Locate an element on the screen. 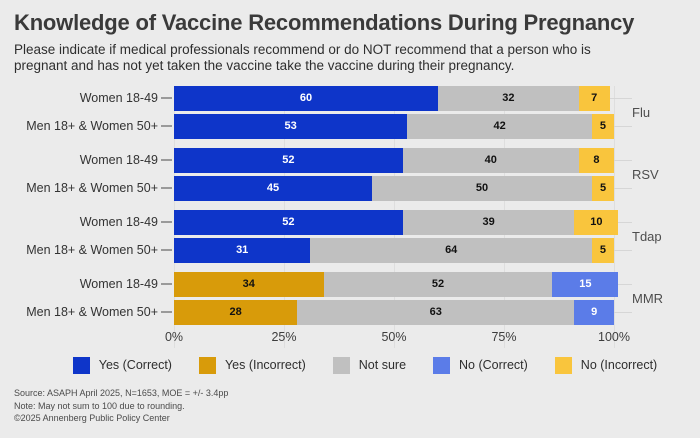 The height and width of the screenshot is (438, 700). bar-segment: 32 is located at coordinates (508, 98).